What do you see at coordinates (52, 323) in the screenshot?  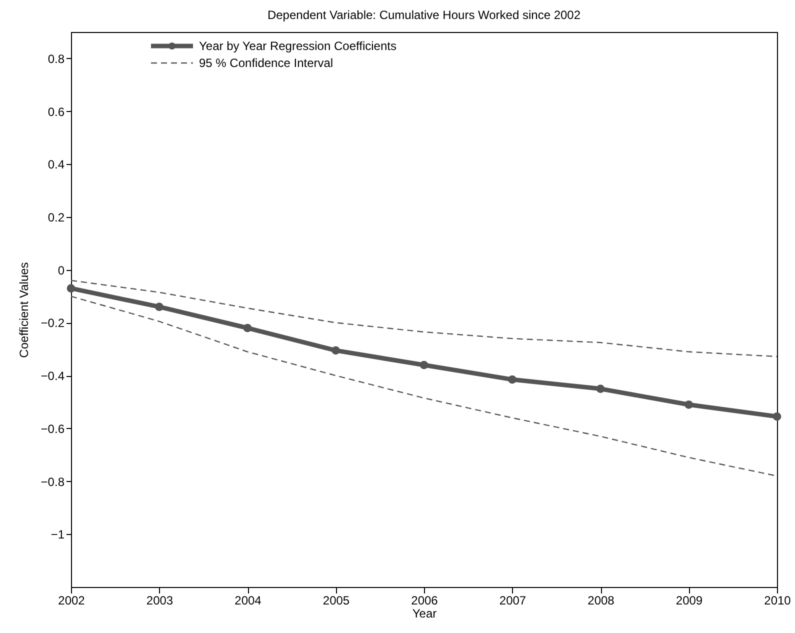 I see `y-tick-label: −0.2` at bounding box center [52, 323].